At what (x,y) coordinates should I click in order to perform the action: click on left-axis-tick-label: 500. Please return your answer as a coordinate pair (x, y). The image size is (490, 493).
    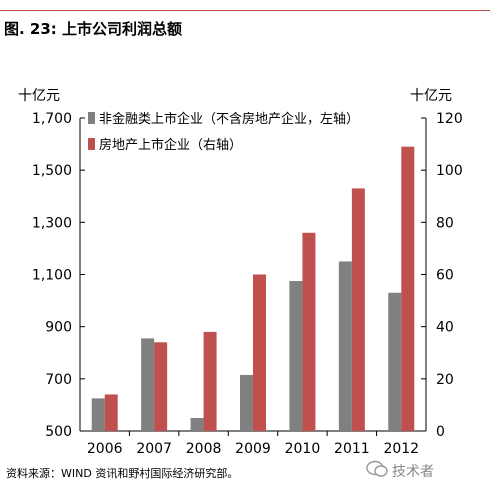
    Looking at the image, I should click on (58, 432).